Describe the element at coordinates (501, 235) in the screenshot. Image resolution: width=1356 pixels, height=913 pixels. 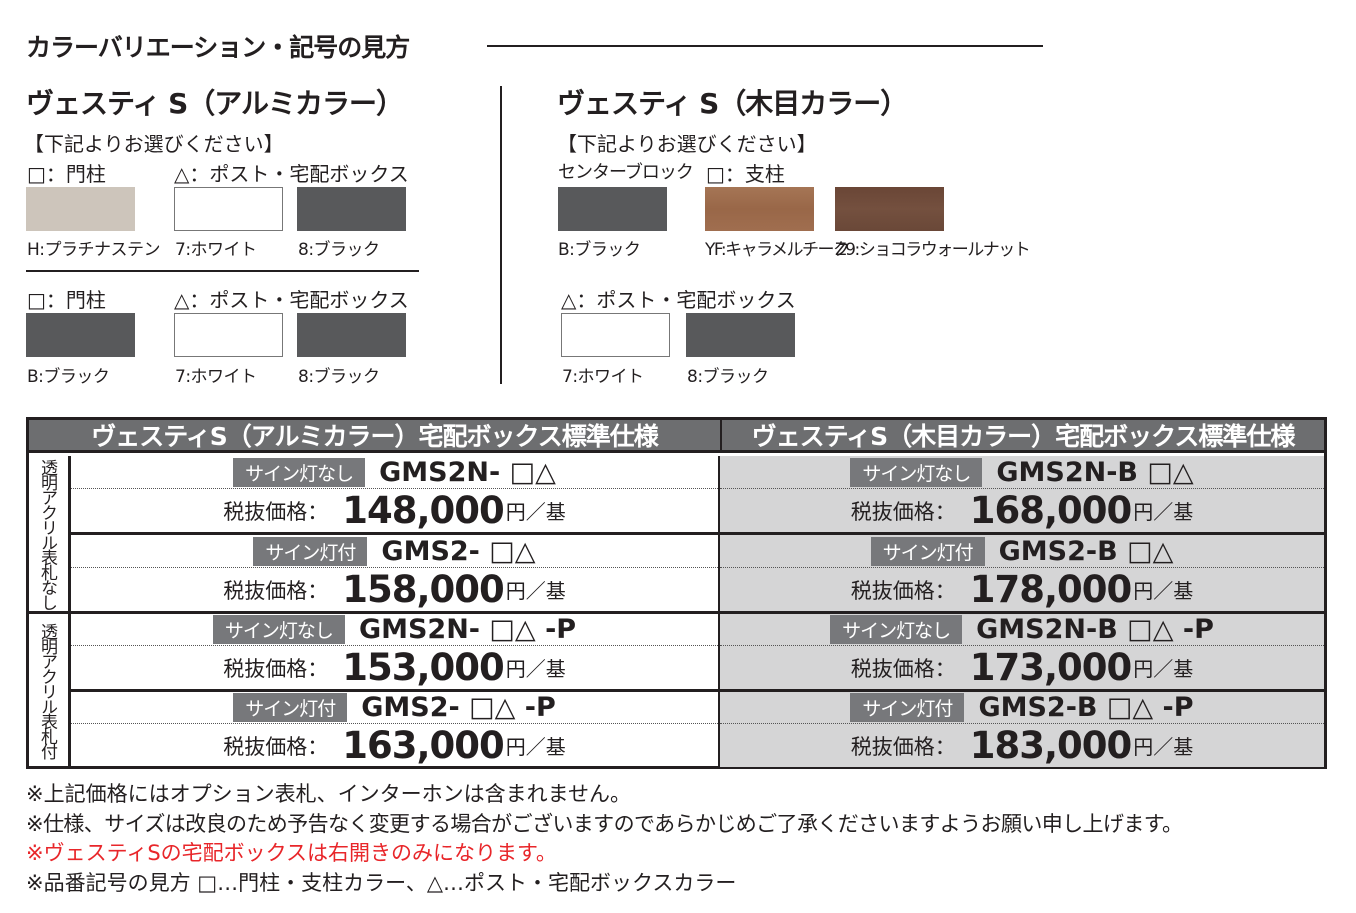
I see `section-divider` at that location.